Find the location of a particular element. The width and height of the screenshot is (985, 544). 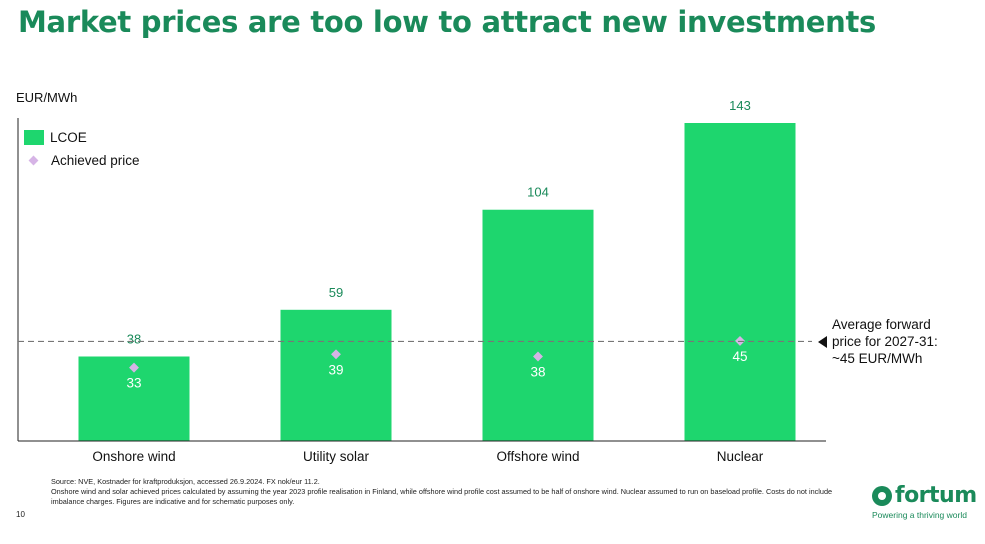

annotation-line-1: Average forward is located at coordinates (881, 324).